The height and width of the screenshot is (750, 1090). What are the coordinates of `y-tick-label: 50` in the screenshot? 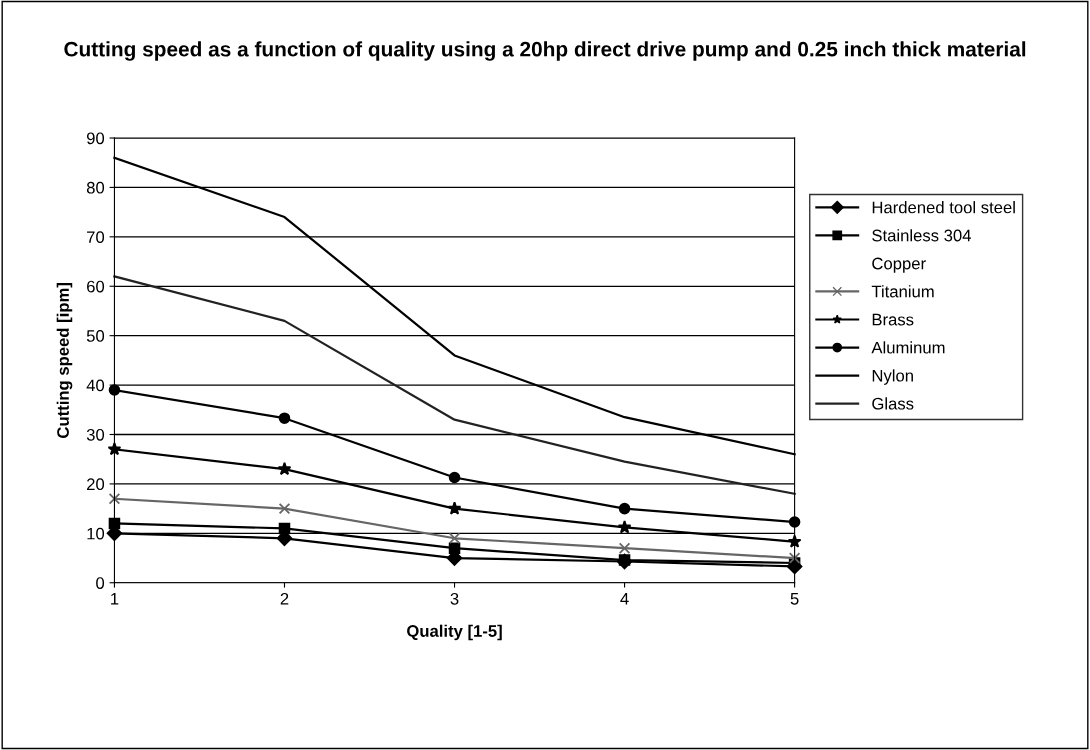 It's located at (95, 336).